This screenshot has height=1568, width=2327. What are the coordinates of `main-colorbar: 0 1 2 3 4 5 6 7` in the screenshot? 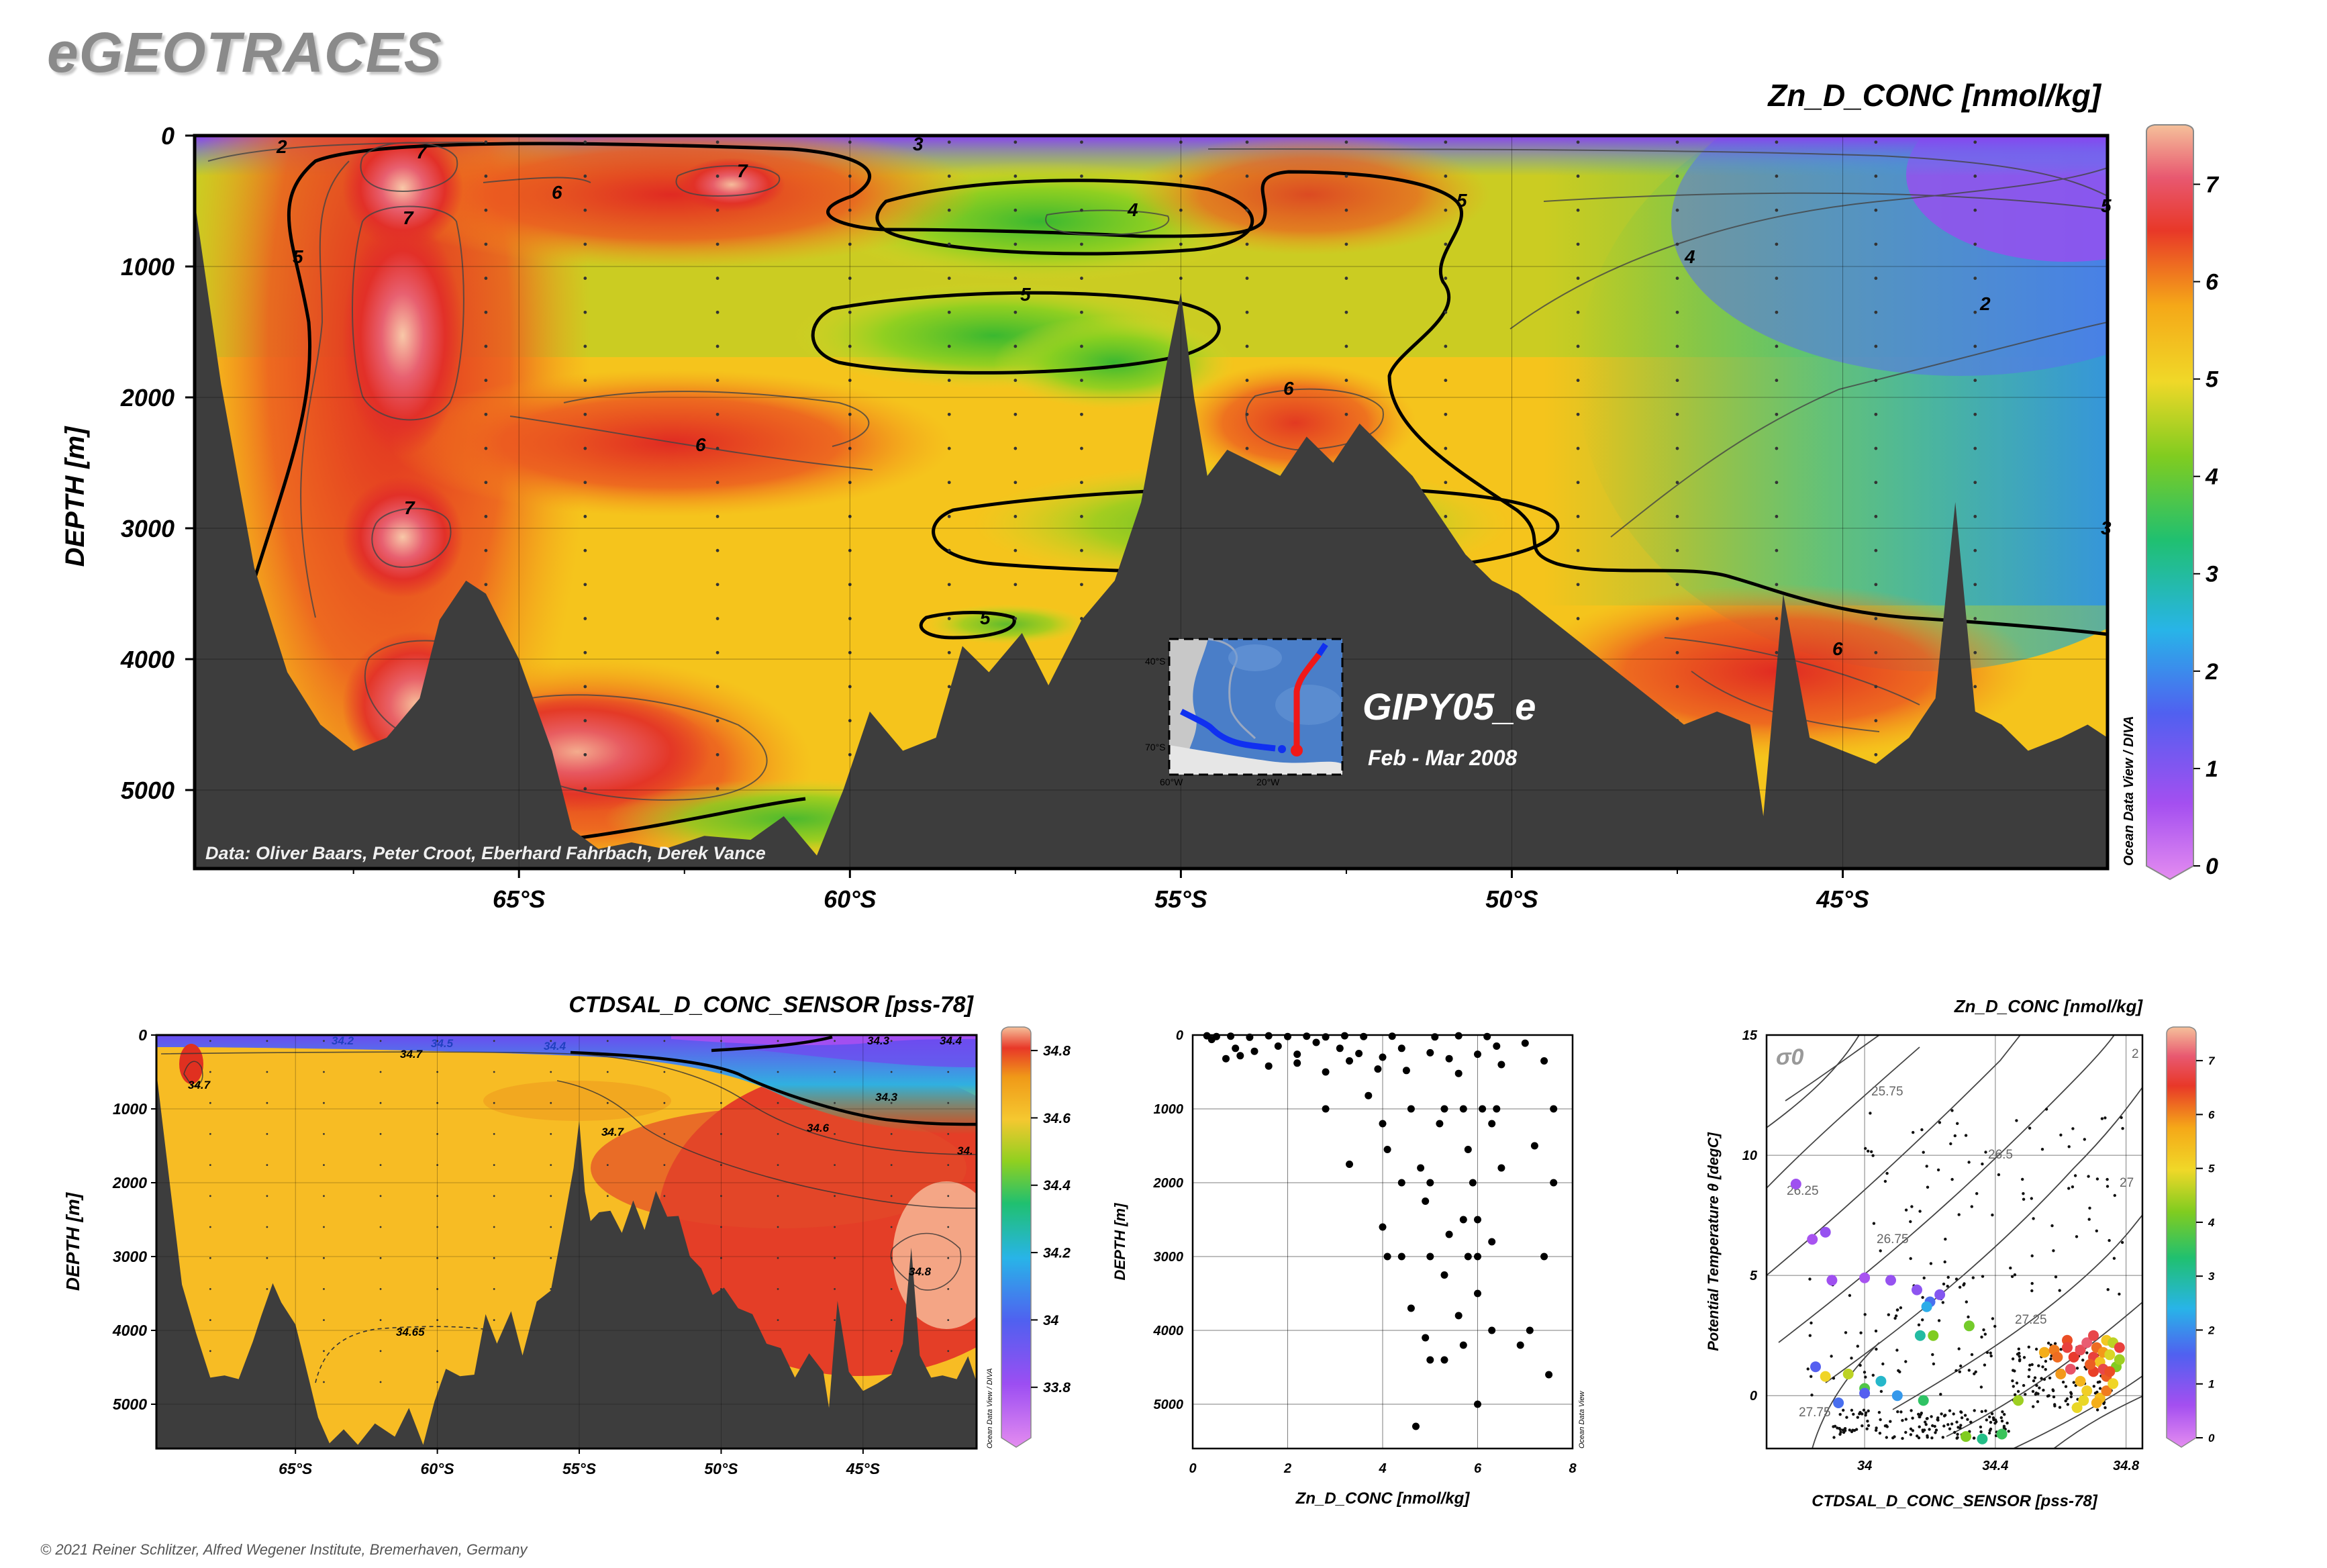 It's located at (2183, 503).